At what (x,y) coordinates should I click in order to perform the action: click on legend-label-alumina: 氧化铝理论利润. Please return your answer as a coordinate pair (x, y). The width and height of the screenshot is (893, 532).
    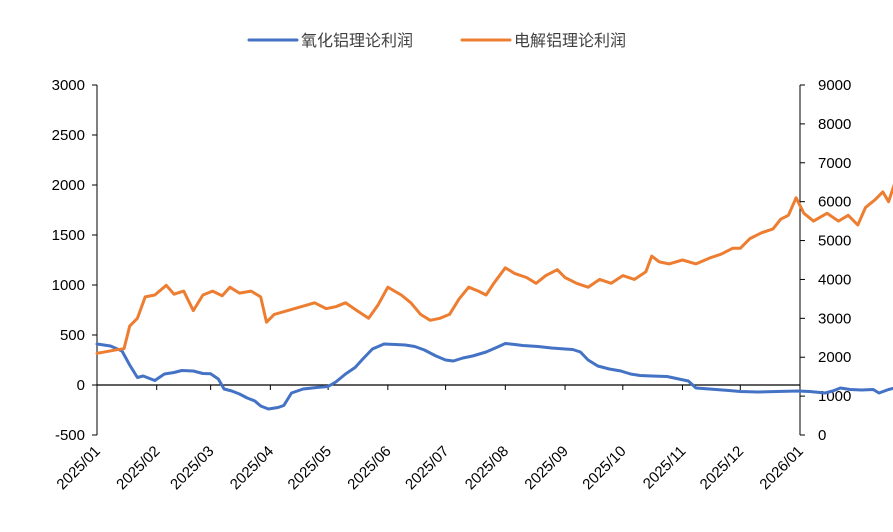
    Looking at the image, I should click on (357, 40).